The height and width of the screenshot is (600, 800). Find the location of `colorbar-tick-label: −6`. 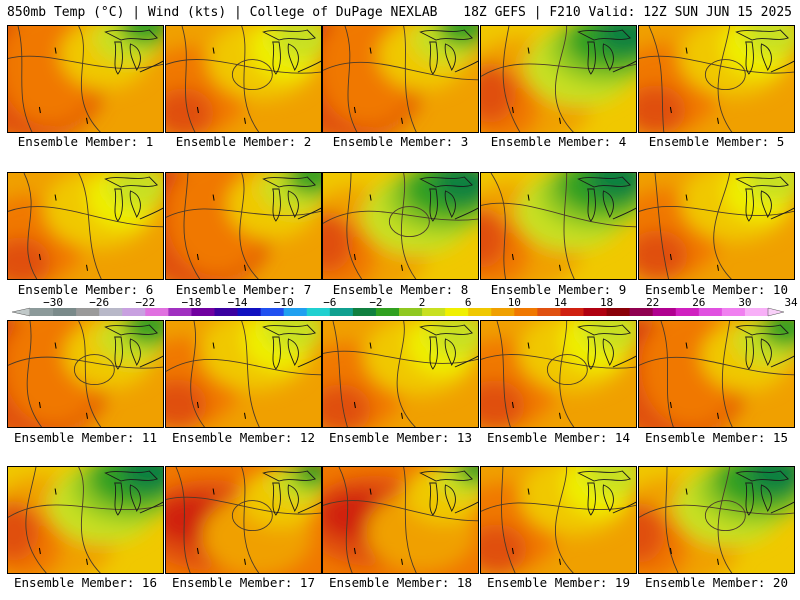

colorbar-tick-label: −6 is located at coordinates (329, 302).